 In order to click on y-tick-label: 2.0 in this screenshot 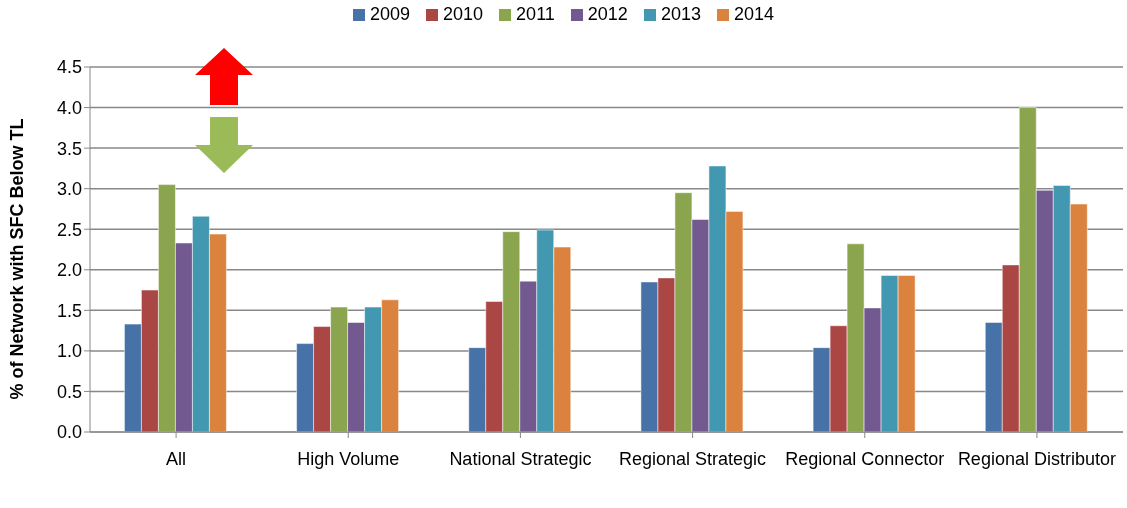, I will do `click(69, 270)`.